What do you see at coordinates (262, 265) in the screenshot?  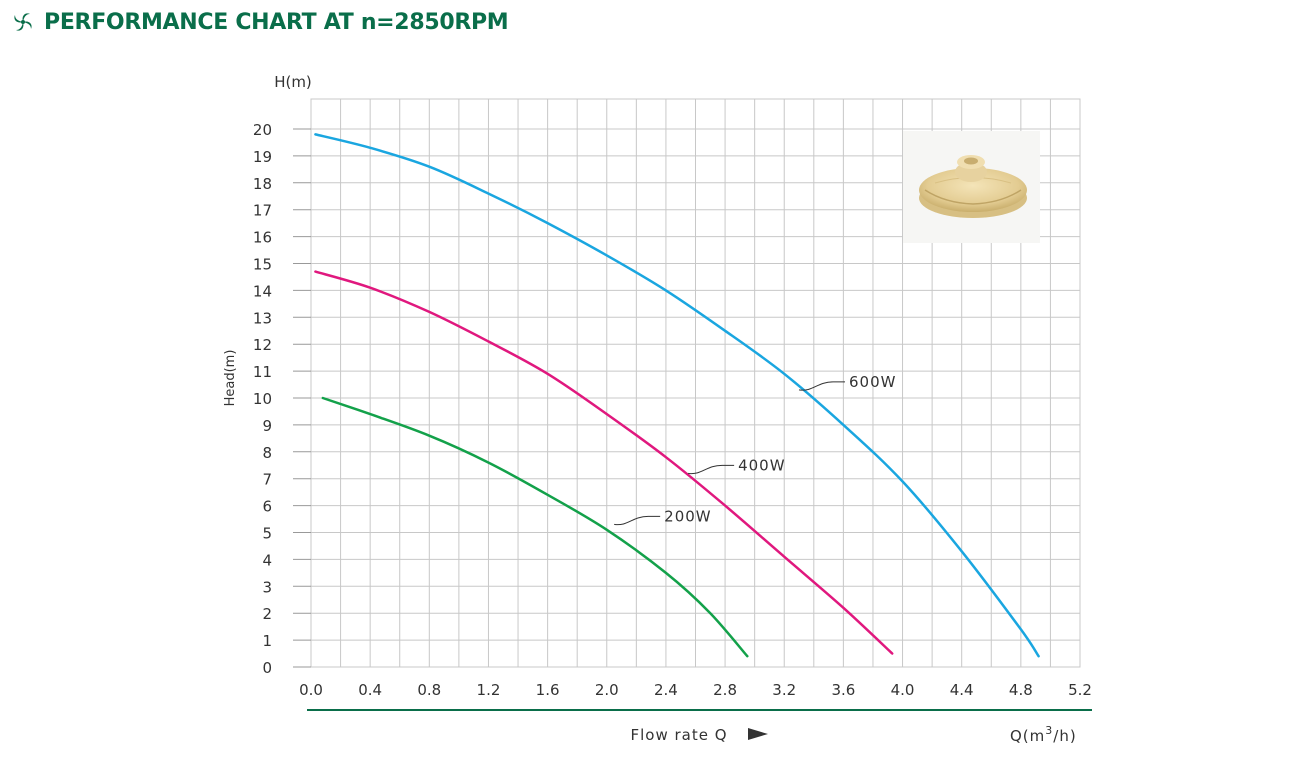 I see `y-tick-label: 15` at bounding box center [262, 265].